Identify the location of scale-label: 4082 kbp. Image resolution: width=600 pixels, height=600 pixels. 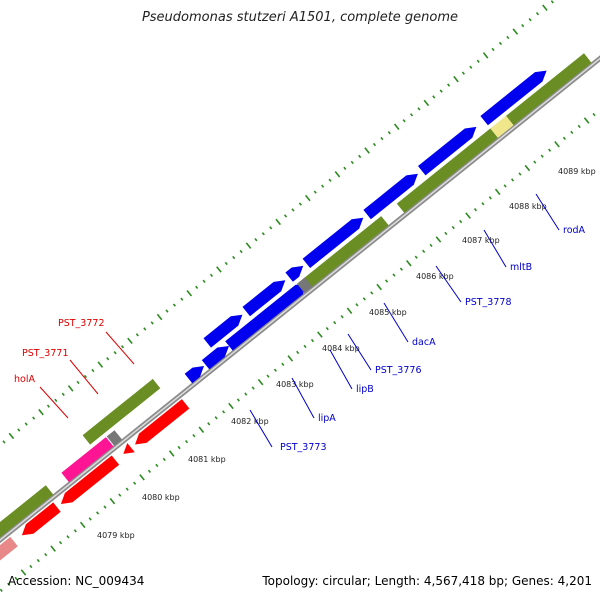
(250, 421).